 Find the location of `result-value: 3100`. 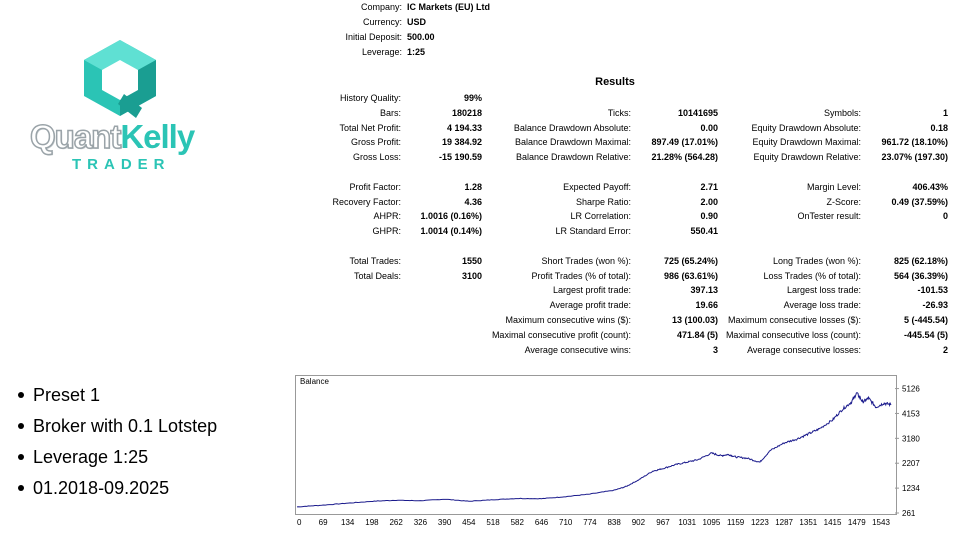

result-value: 3100 is located at coordinates (471, 276).